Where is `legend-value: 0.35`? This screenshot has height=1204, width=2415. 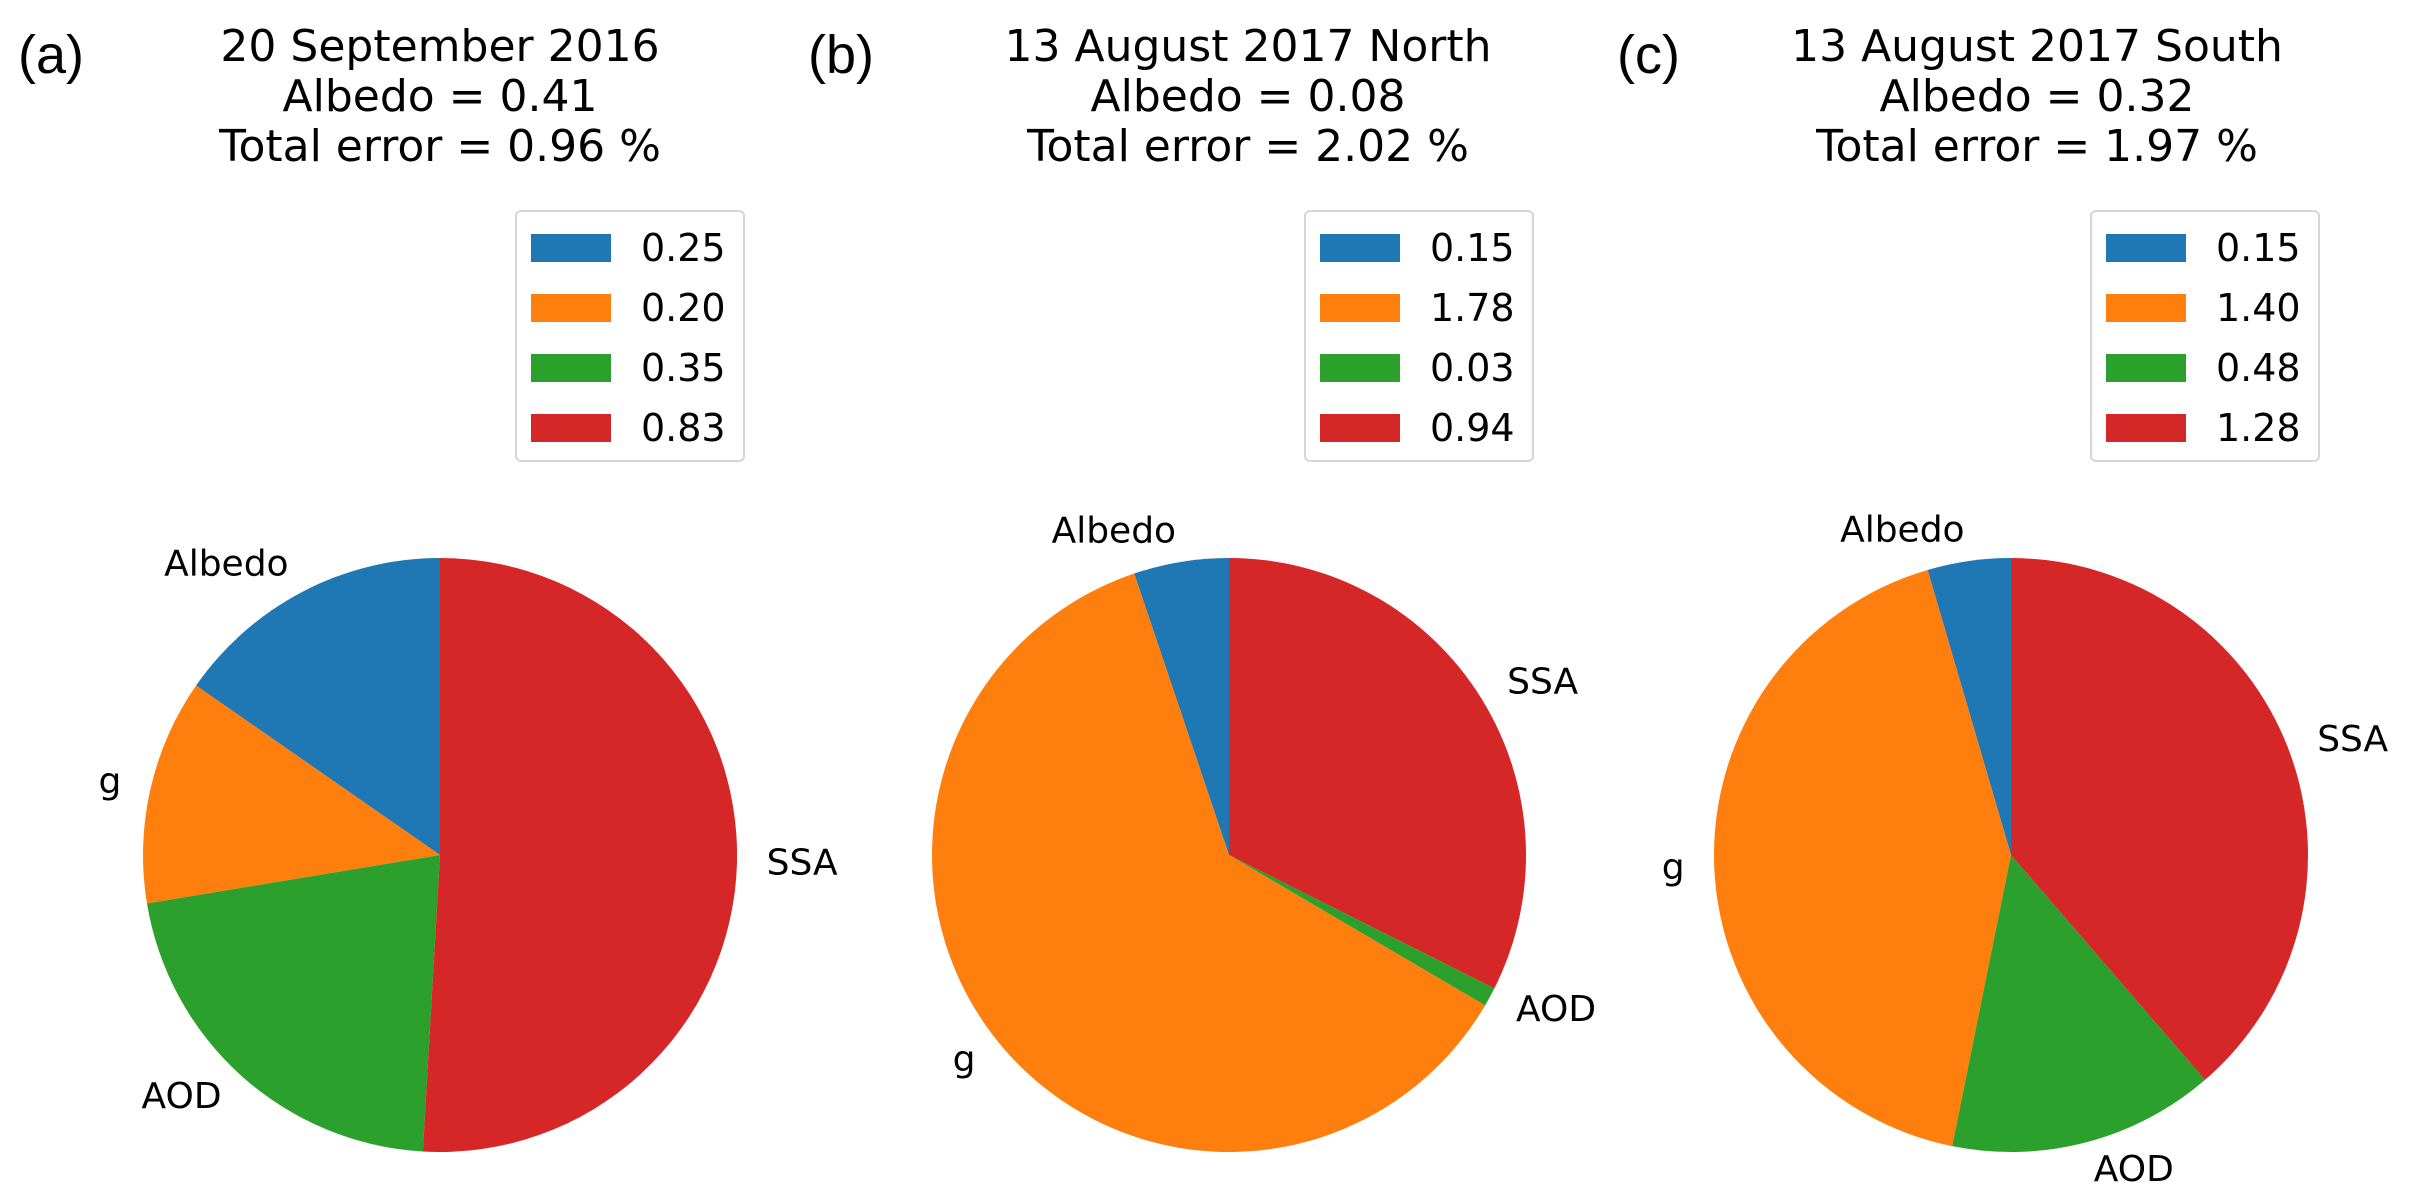 legend-value: 0.35 is located at coordinates (683, 368).